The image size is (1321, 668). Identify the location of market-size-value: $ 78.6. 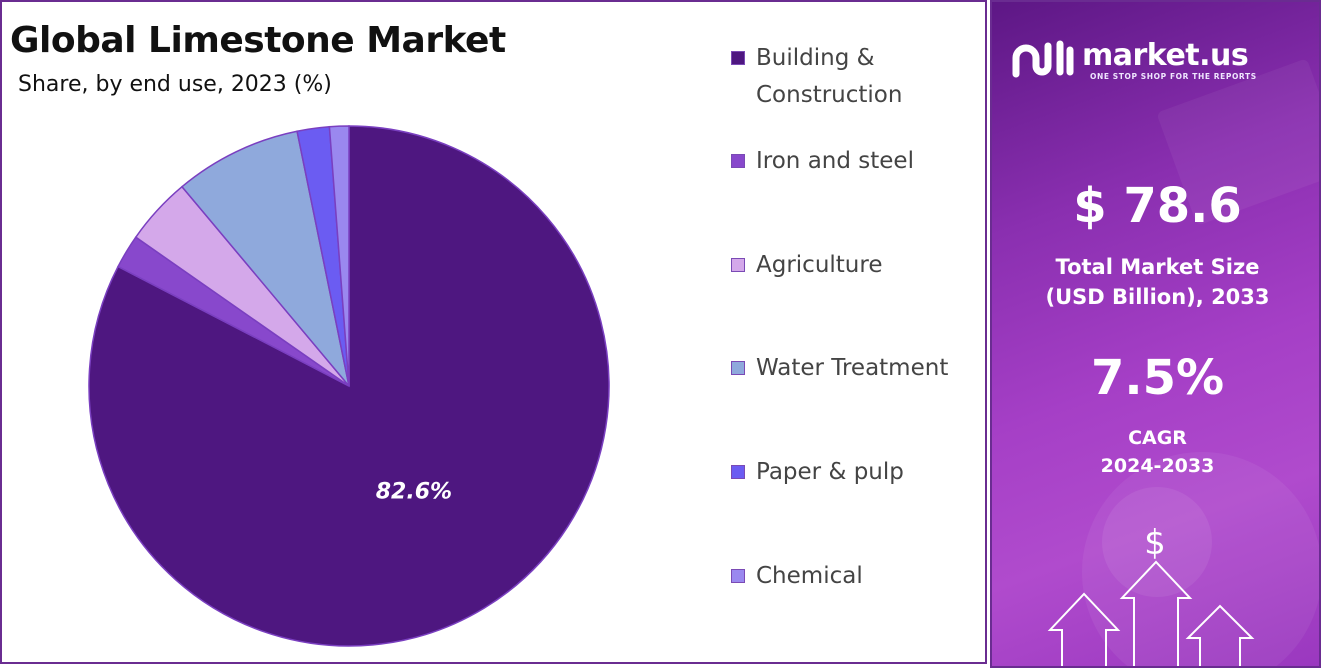
(1157, 206).